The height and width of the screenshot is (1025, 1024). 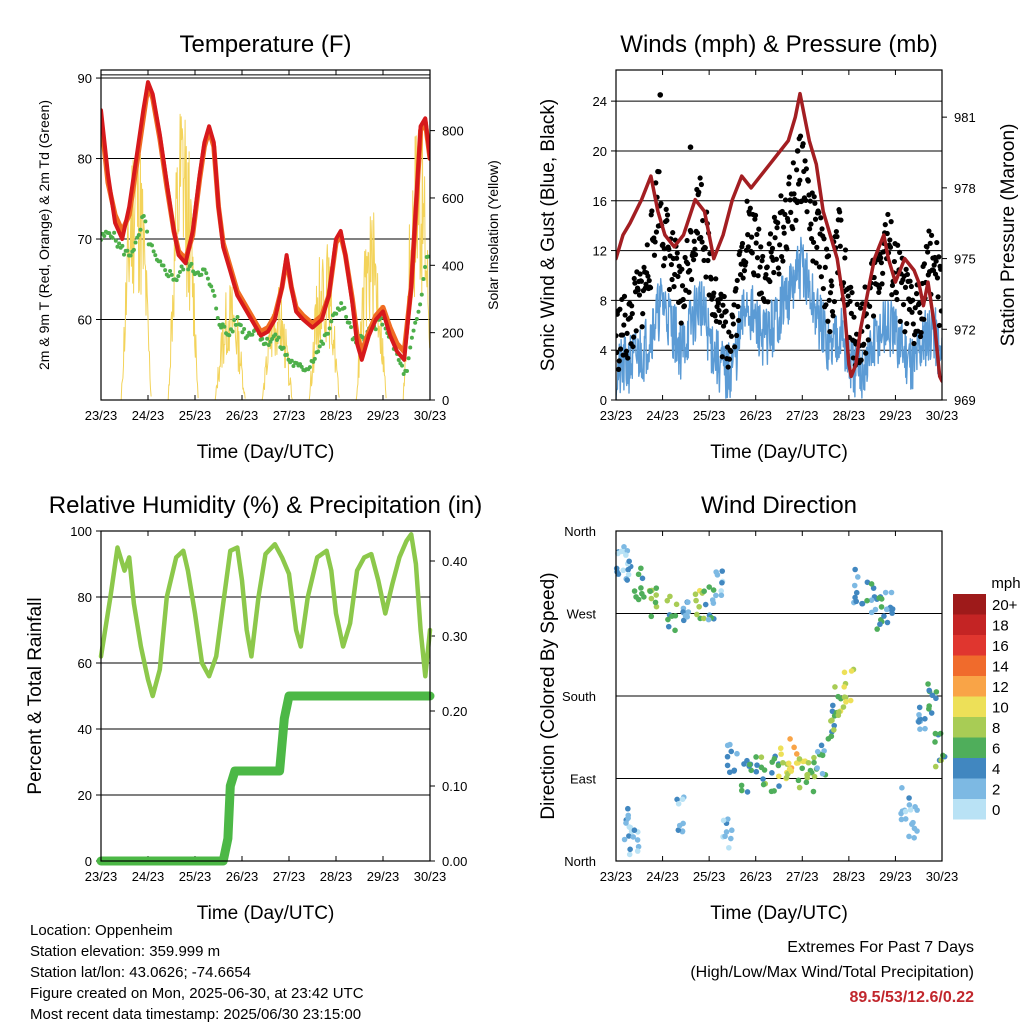 What do you see at coordinates (289, 876) in the screenshot?
I see `x-tick-label: 27/23` at bounding box center [289, 876].